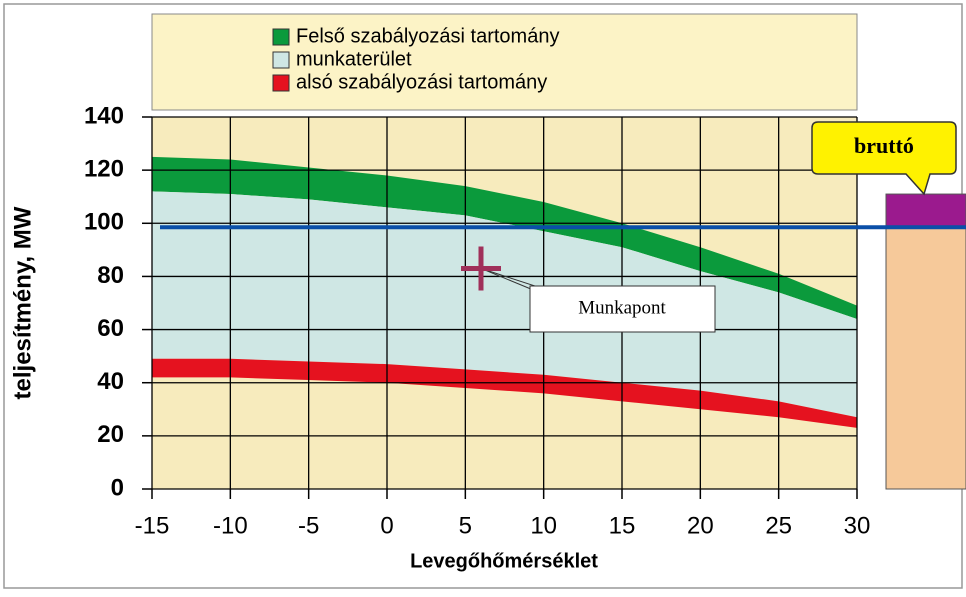 The image size is (966, 597). Describe the element at coordinates (22, 302) in the screenshot. I see `y-axis-label: teljesítmény, MW` at that location.